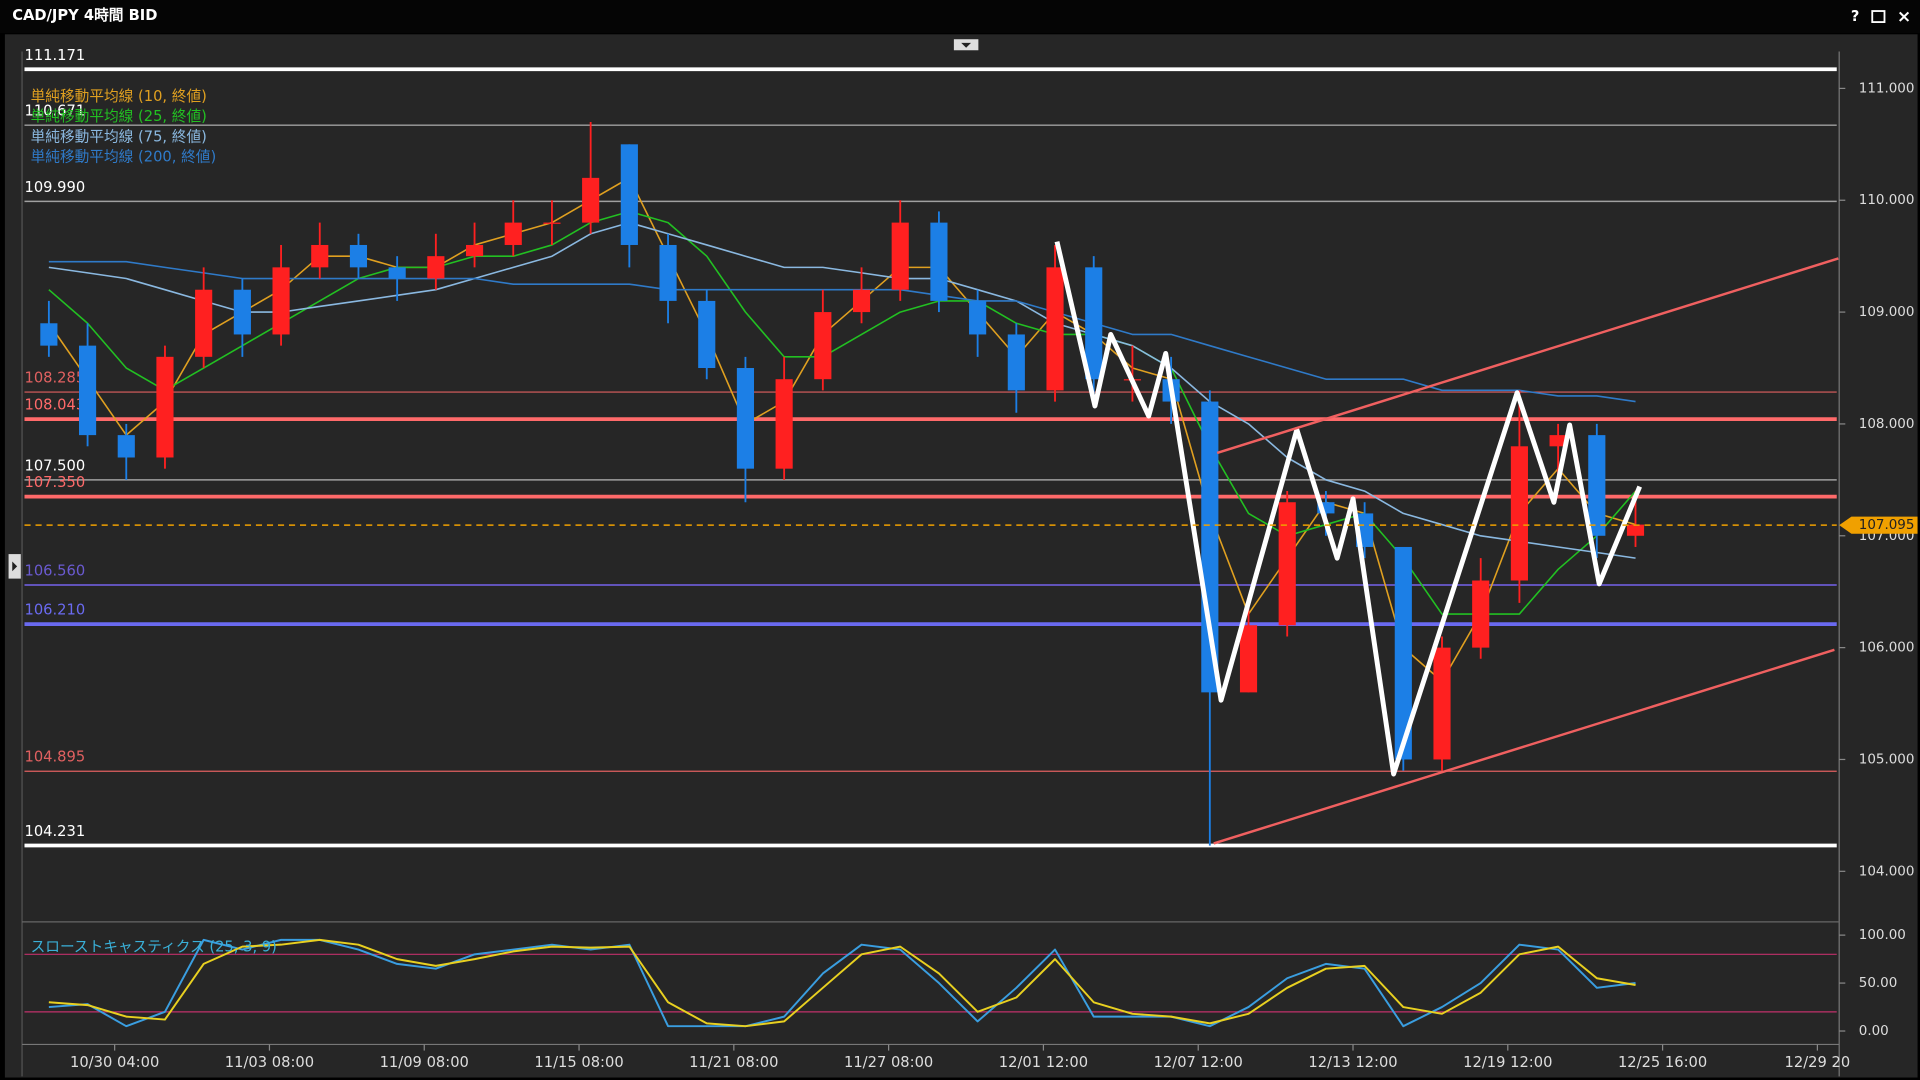 This screenshot has width=1920, height=1080. What do you see at coordinates (84, 15) in the screenshot?
I see `window-title: CAD/JPY 4時間 BID` at bounding box center [84, 15].